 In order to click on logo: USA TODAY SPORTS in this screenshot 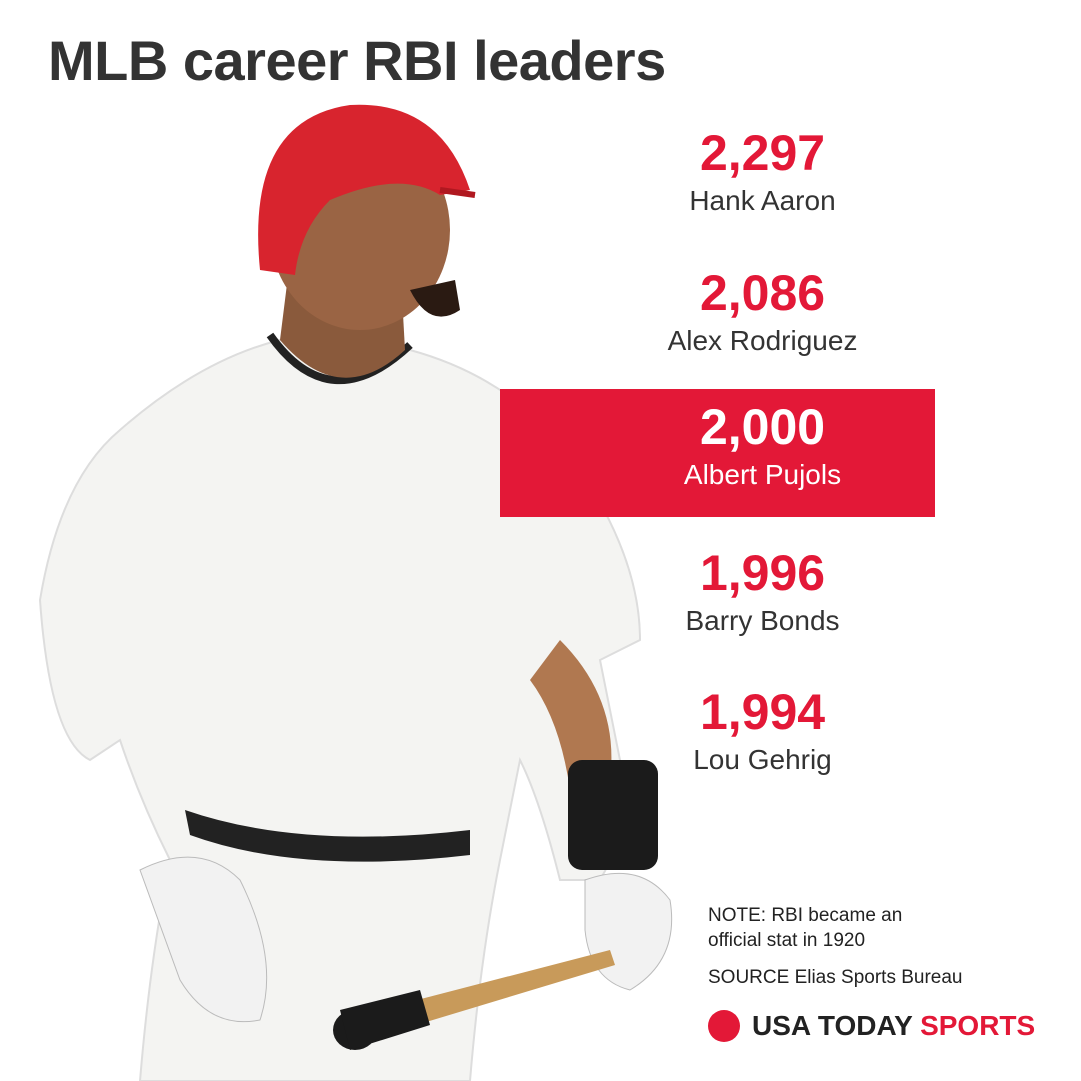, I will do `click(871, 1026)`.